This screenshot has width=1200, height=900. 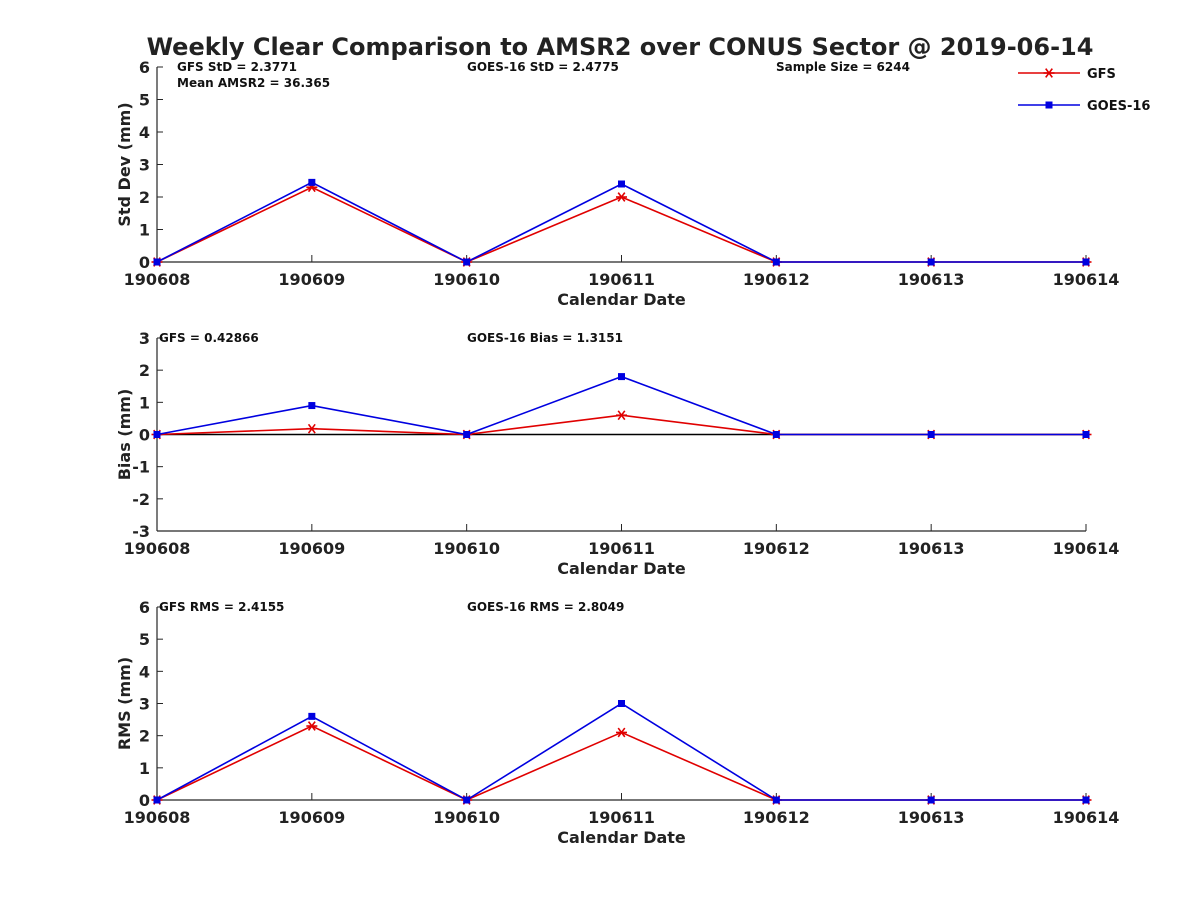 What do you see at coordinates (237, 67) in the screenshot?
I see `stat-annotation-gfs: GFS StD = 2.3771` at bounding box center [237, 67].